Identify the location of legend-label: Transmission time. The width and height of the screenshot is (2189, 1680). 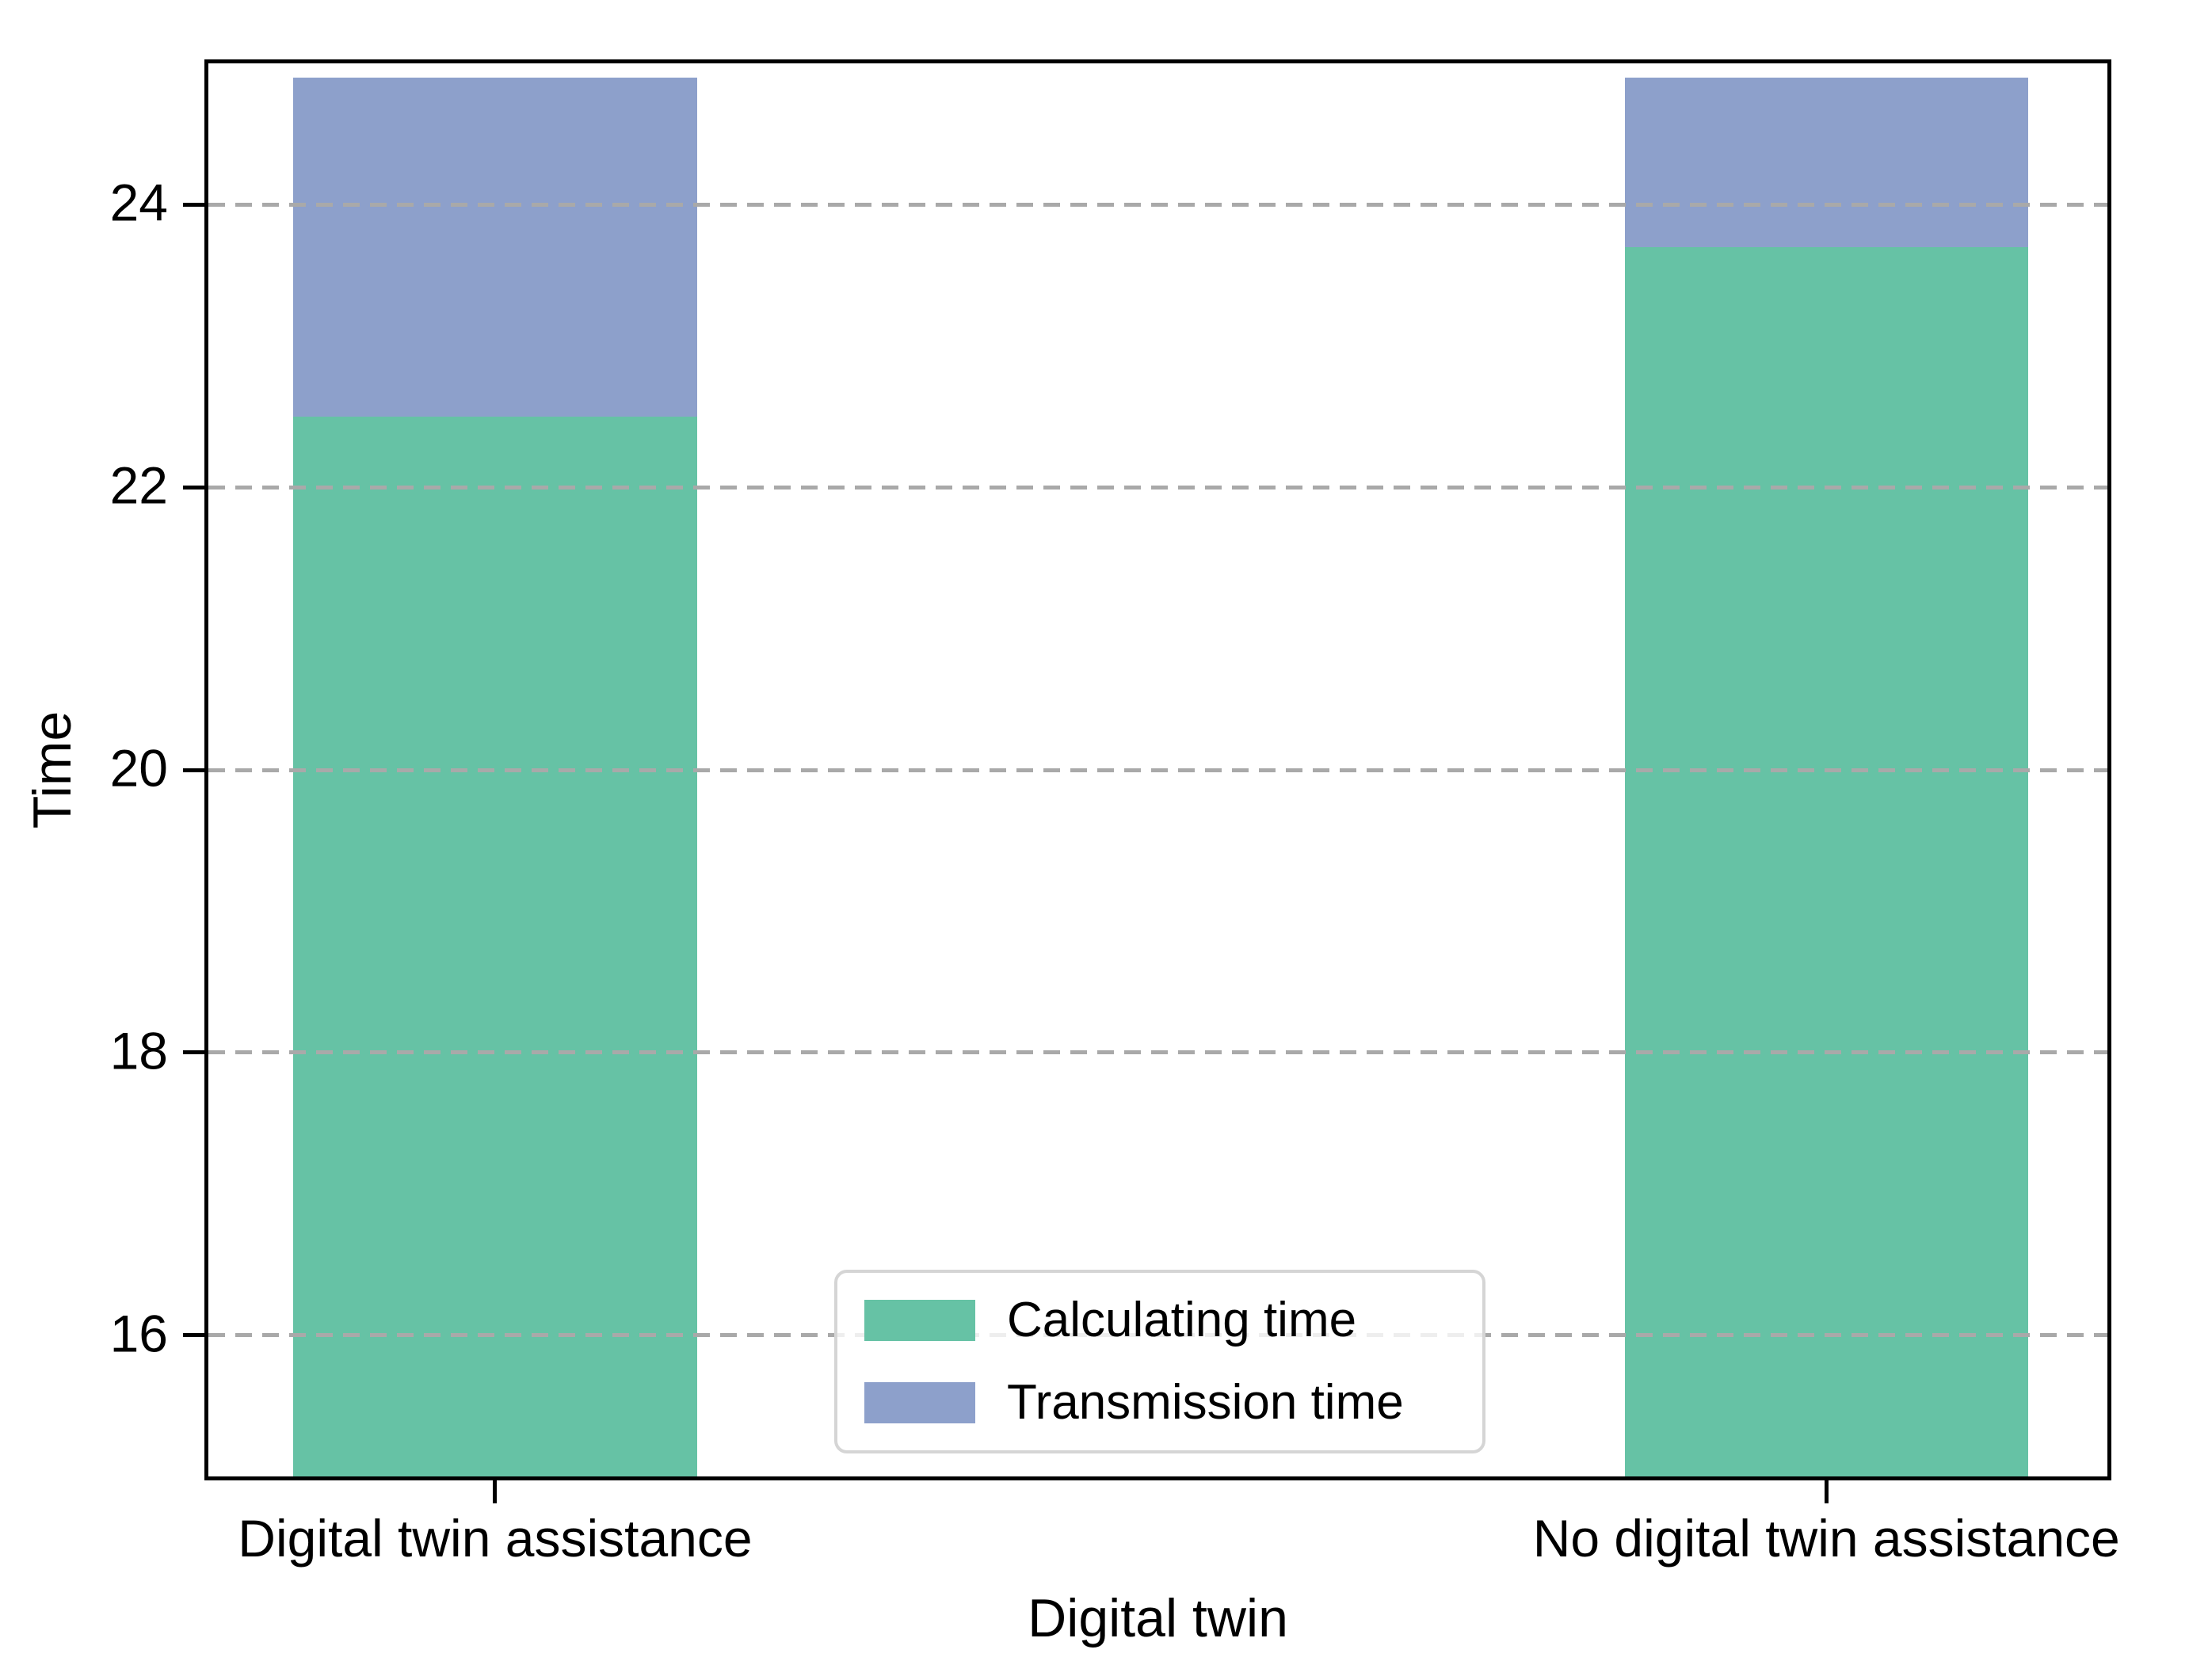
(1205, 1402).